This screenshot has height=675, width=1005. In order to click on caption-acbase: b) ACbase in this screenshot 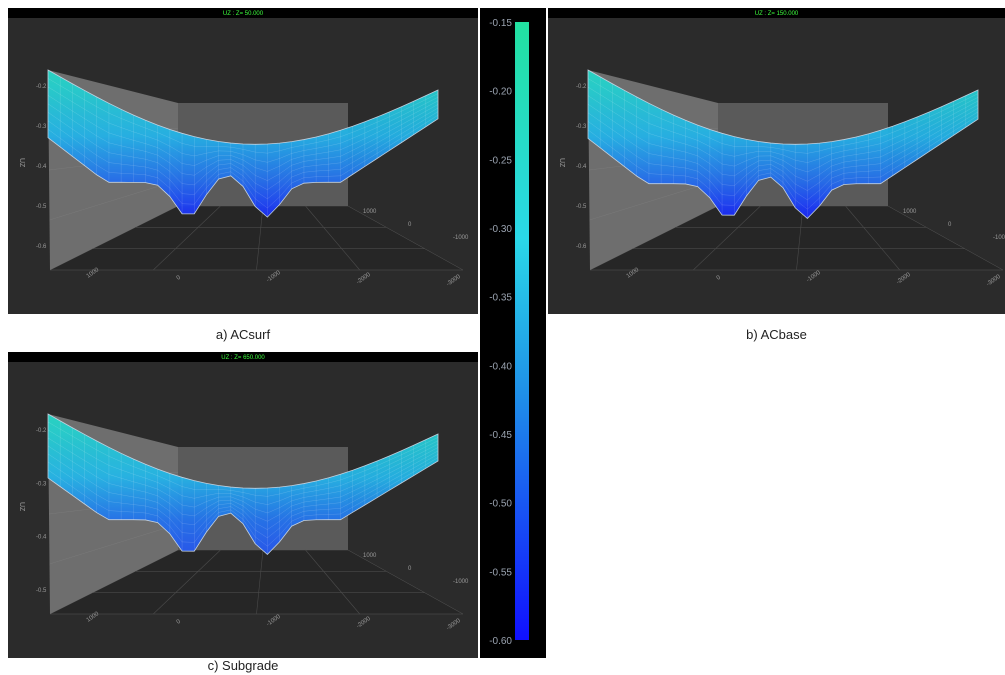, I will do `click(776, 334)`.